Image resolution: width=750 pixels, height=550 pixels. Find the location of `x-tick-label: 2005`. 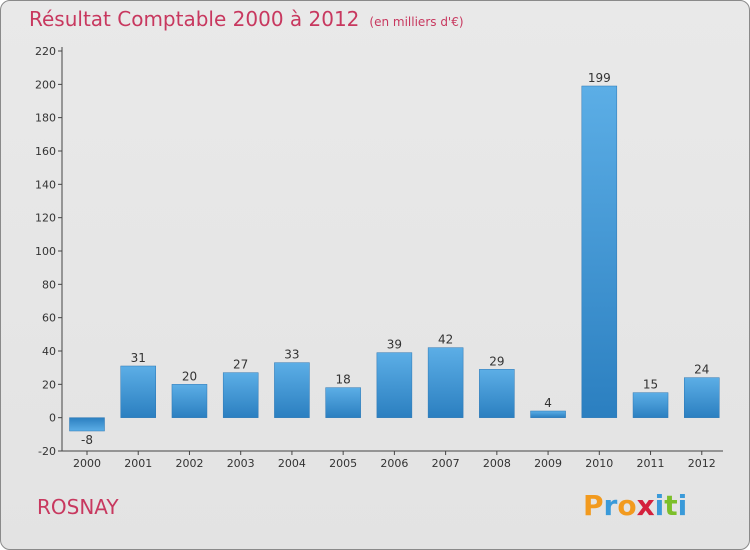

x-tick-label: 2005 is located at coordinates (343, 463).